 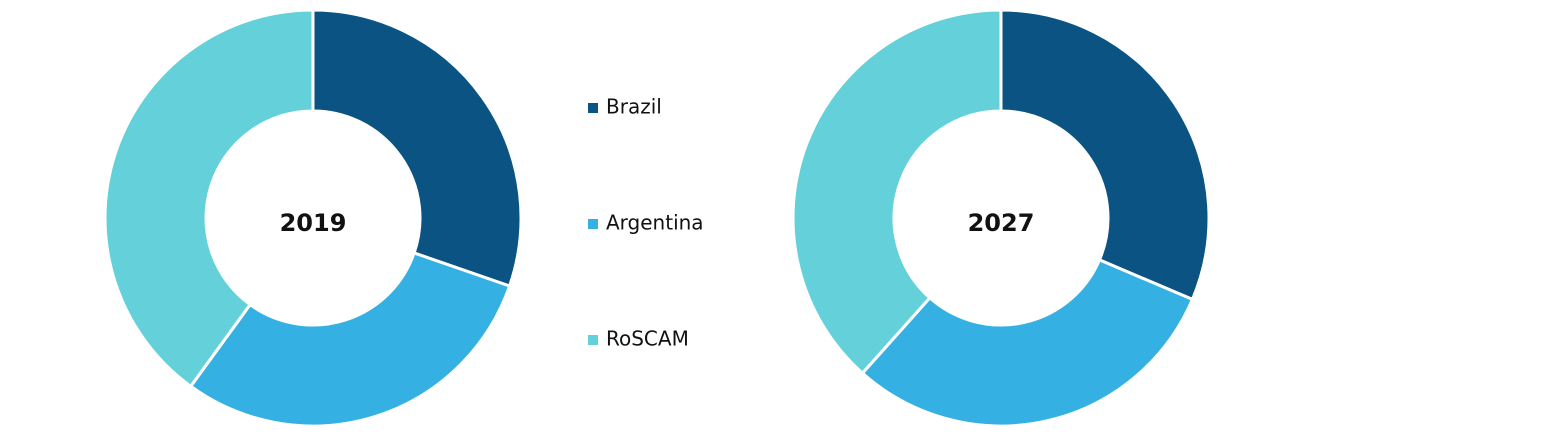 I want to click on legend-label: Argentina, so click(x=655, y=223).